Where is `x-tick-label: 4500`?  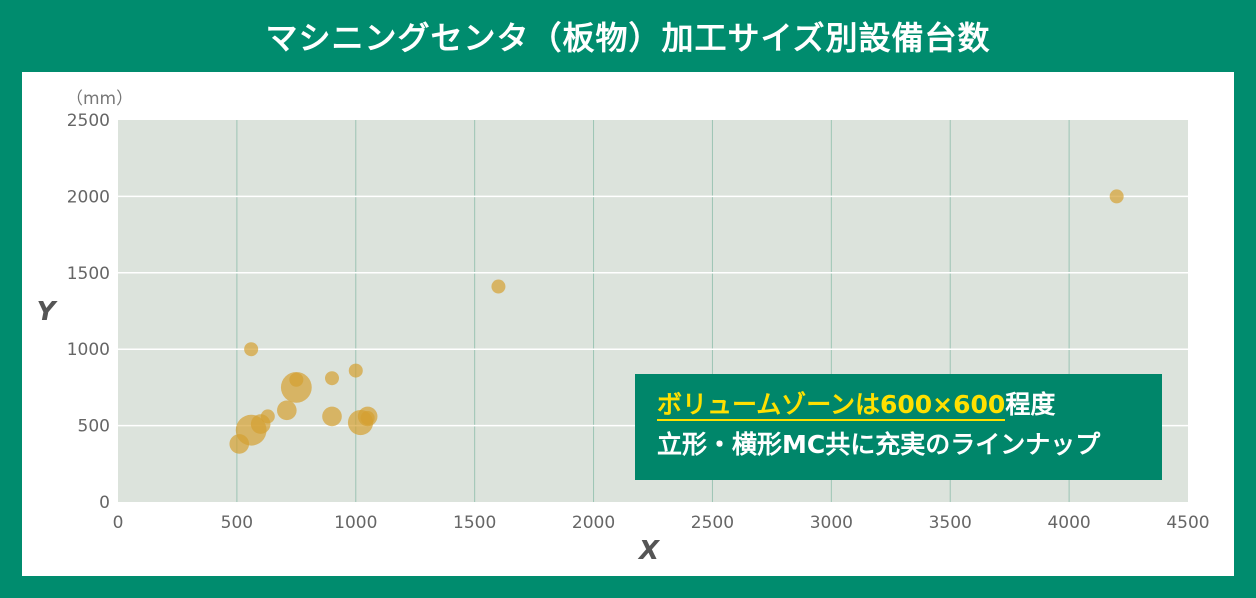
x-tick-label: 4500 is located at coordinates (1187, 523).